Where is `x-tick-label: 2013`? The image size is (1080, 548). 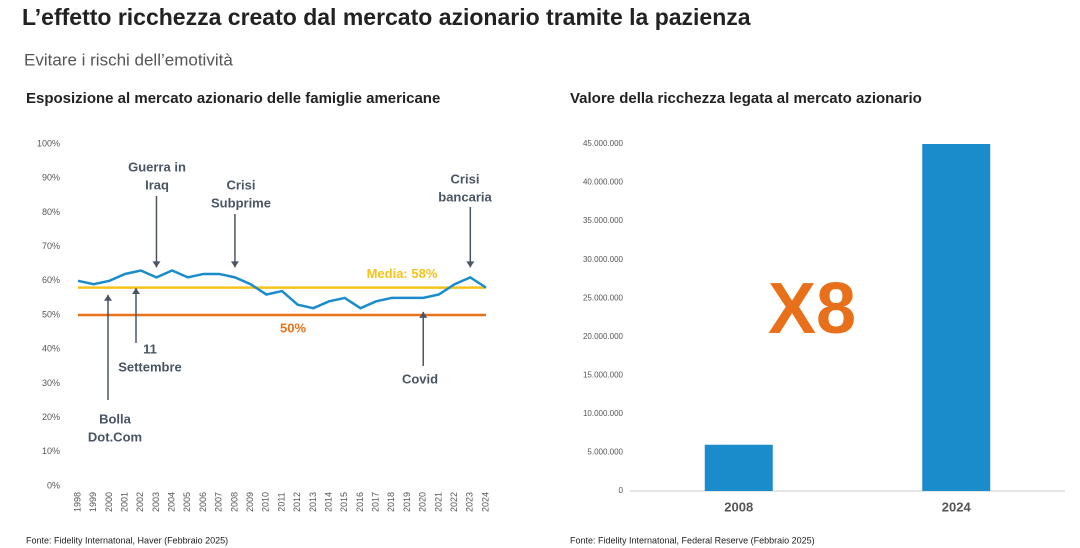 x-tick-label: 2013 is located at coordinates (313, 502).